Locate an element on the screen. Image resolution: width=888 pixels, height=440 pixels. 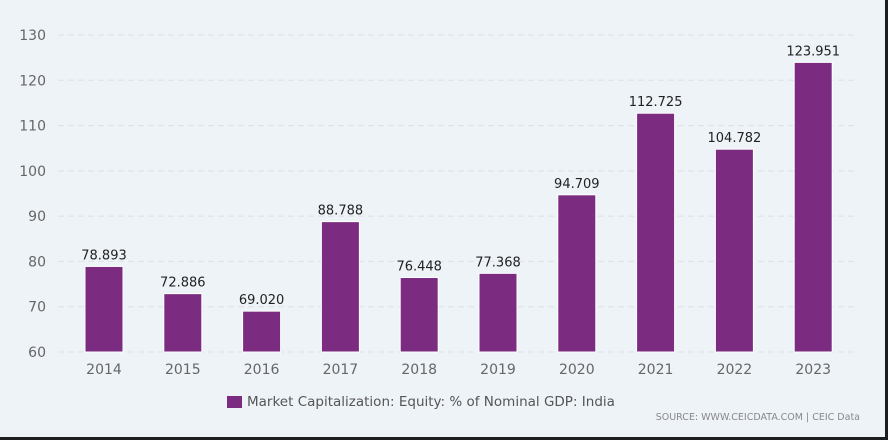
bar-2023 is located at coordinates (813, 207).